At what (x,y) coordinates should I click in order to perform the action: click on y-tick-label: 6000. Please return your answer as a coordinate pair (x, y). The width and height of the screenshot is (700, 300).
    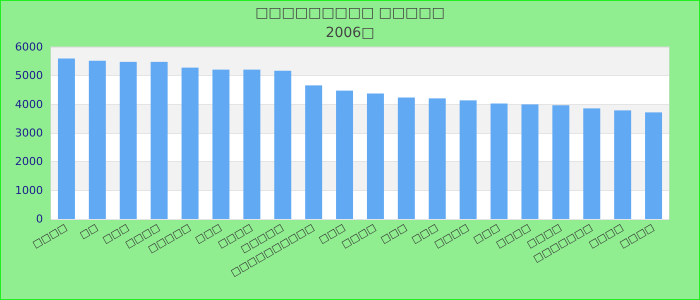
    Looking at the image, I should click on (29, 47).